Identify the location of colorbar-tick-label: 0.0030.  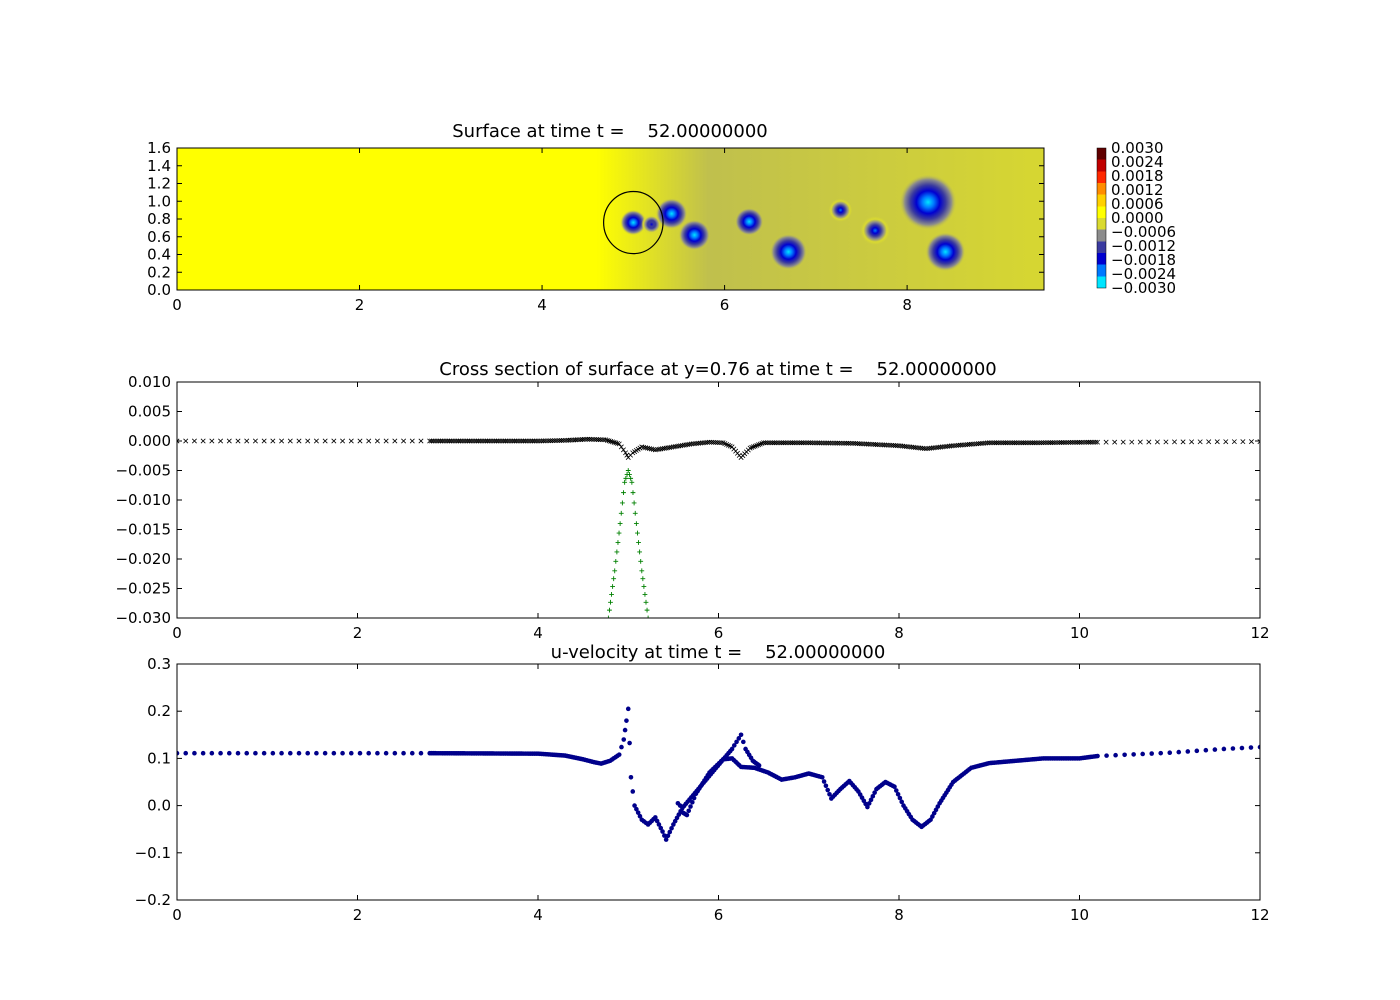
(1137, 148).